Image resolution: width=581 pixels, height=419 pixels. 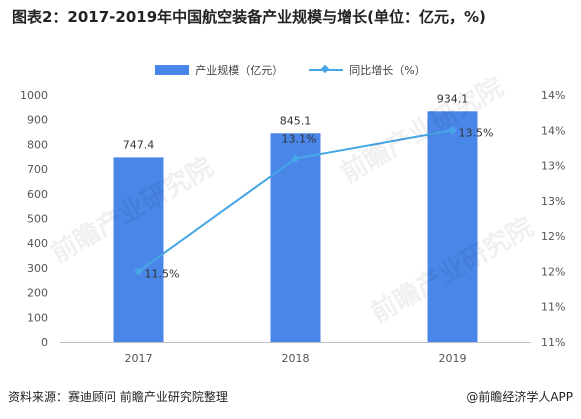 What do you see at coordinates (326, 70) in the screenshot?
I see `legend-swatch-line` at bounding box center [326, 70].